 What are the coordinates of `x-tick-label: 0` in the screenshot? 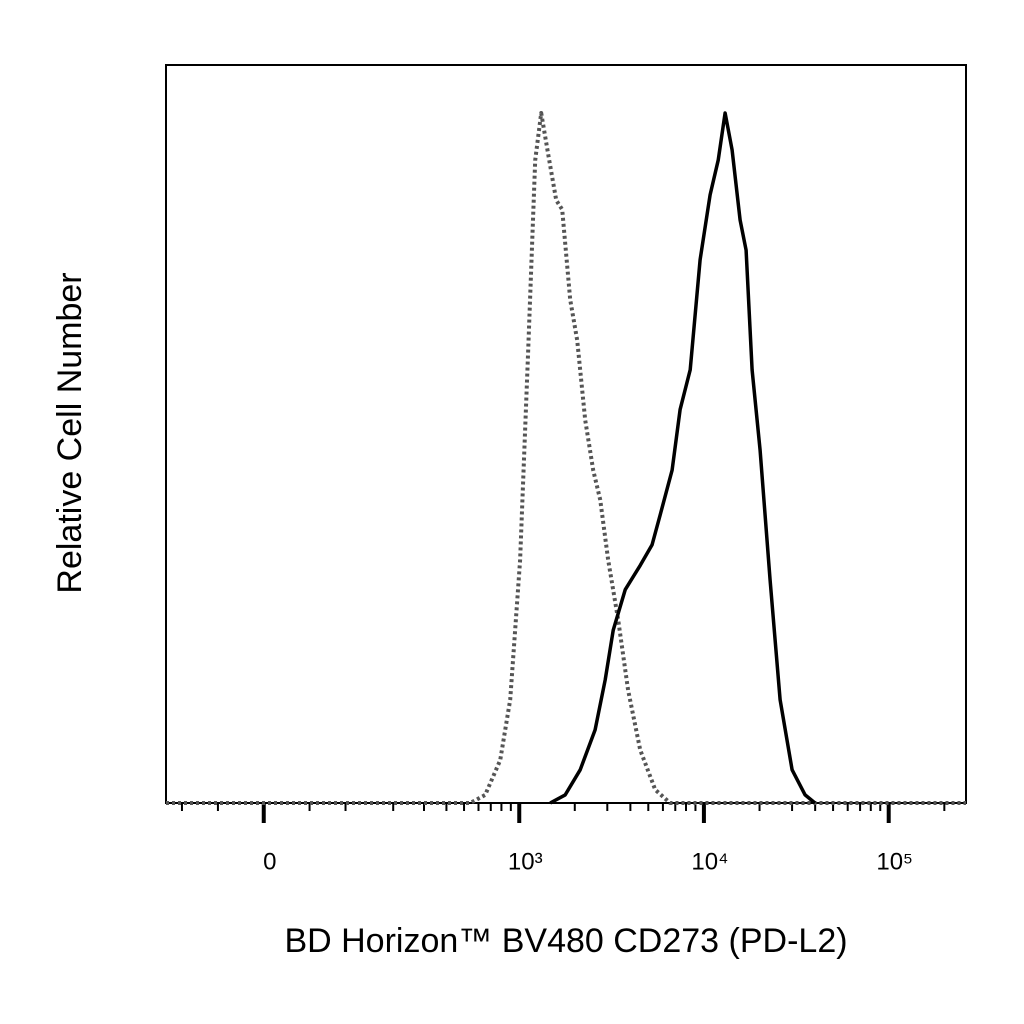 It's located at (269, 861).